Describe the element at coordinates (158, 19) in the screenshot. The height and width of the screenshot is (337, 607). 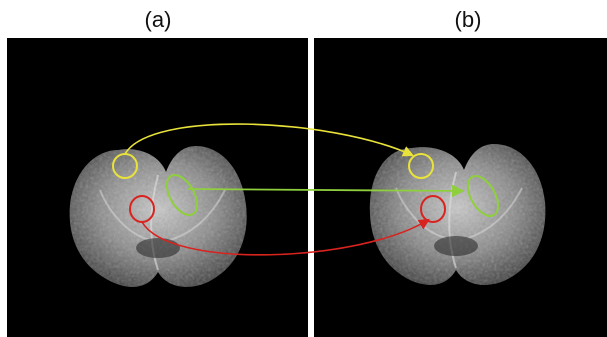
I see `panel-a-label: (a)` at that location.